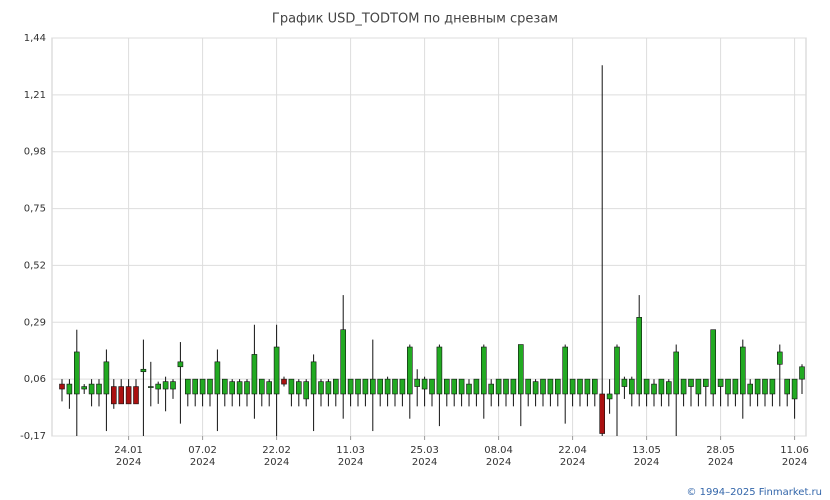 The height and width of the screenshot is (500, 830). I want to click on x-tick-label: 22.02, so click(276, 450).